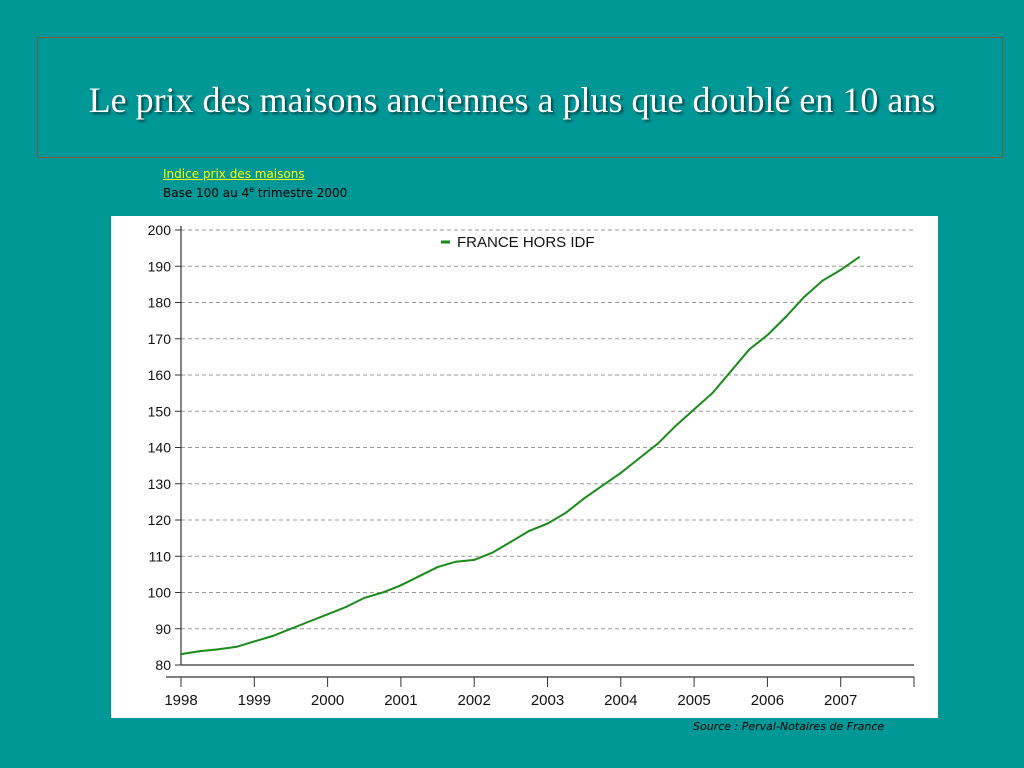 The height and width of the screenshot is (768, 1024). I want to click on legend-label-0: FRANCE HORS IDF, so click(526, 242).